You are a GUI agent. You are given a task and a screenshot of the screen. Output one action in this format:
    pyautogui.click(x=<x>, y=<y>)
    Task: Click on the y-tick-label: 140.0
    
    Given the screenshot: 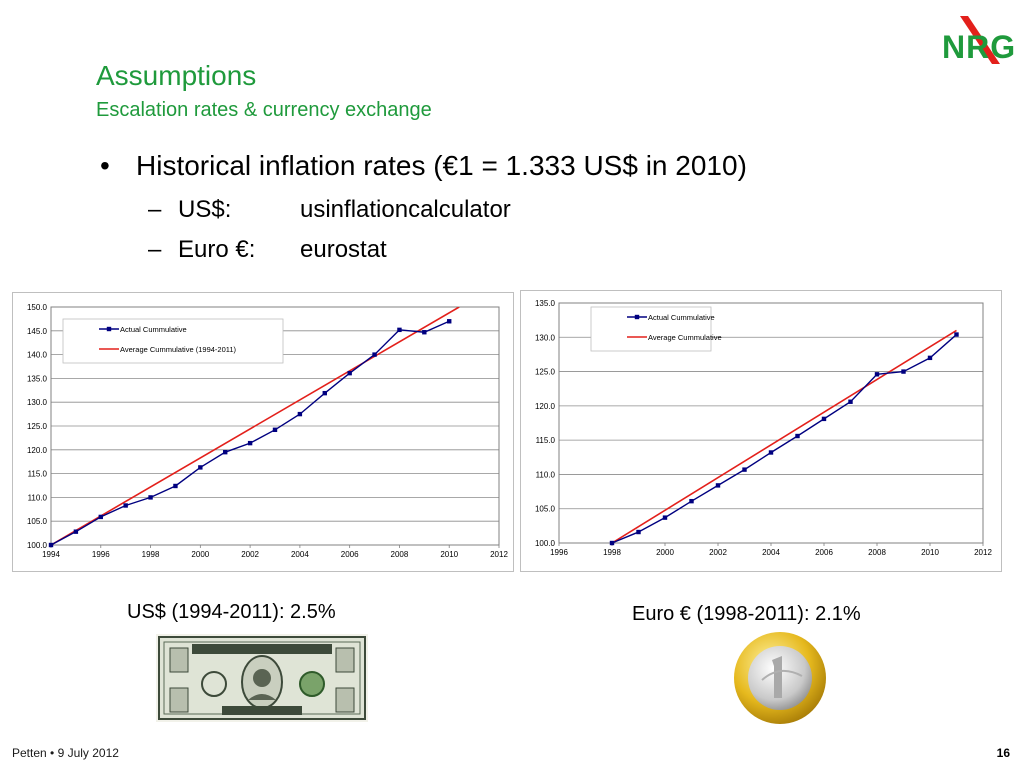 What is the action you would take?
    pyautogui.click(x=37, y=355)
    